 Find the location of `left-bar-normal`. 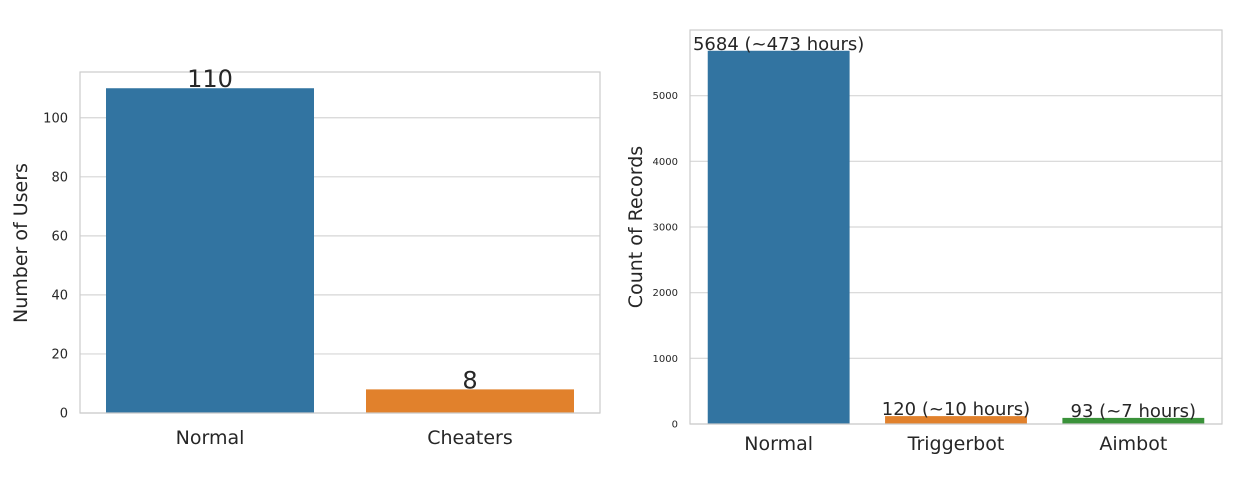

left-bar-normal is located at coordinates (210, 250).